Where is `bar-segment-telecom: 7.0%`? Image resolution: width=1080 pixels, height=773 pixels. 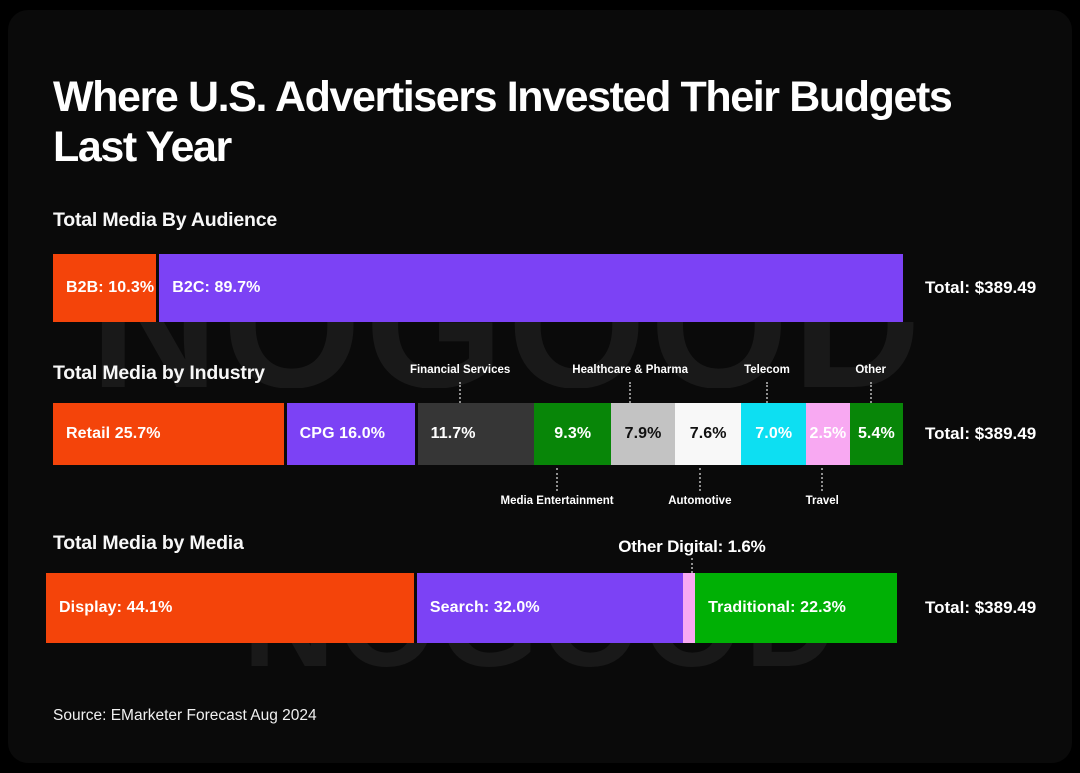 bar-segment-telecom: 7.0% is located at coordinates (774, 434).